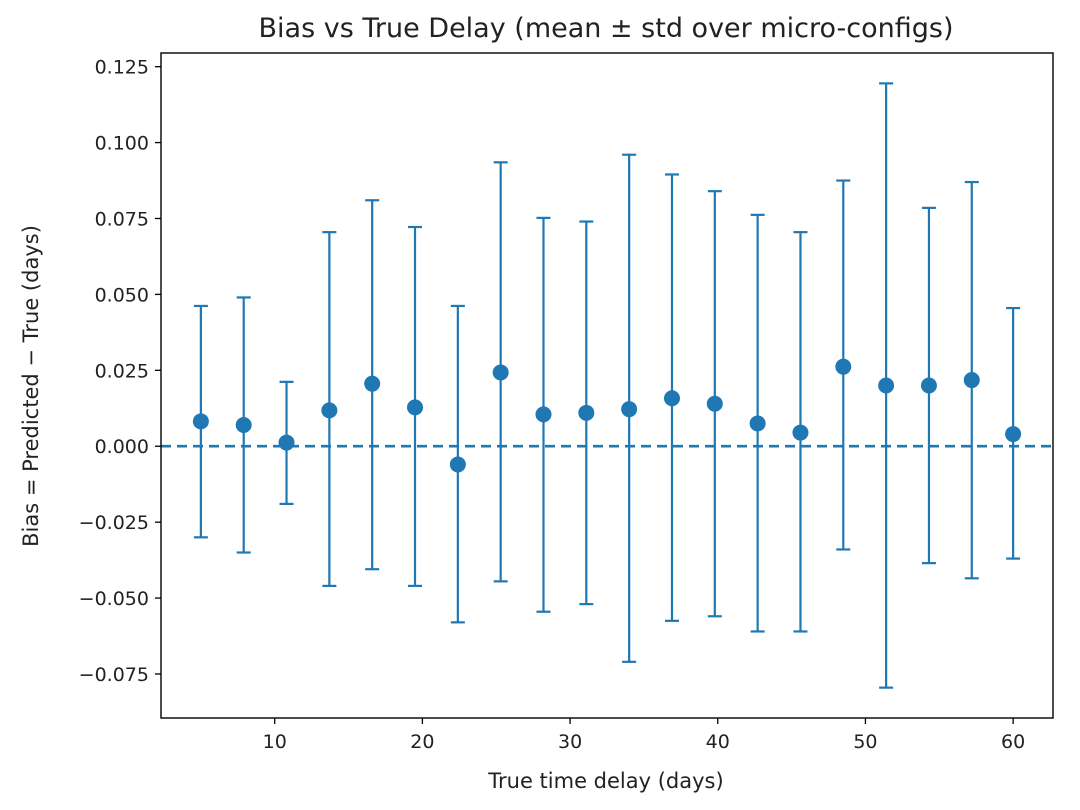  I want to click on y-tick-label: 0.025, so click(122, 371).